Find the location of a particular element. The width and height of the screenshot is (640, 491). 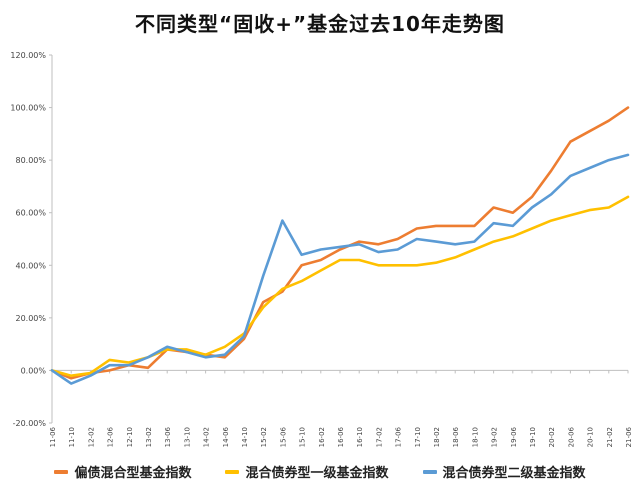

x-tick-label: 12-06 is located at coordinates (111, 436).